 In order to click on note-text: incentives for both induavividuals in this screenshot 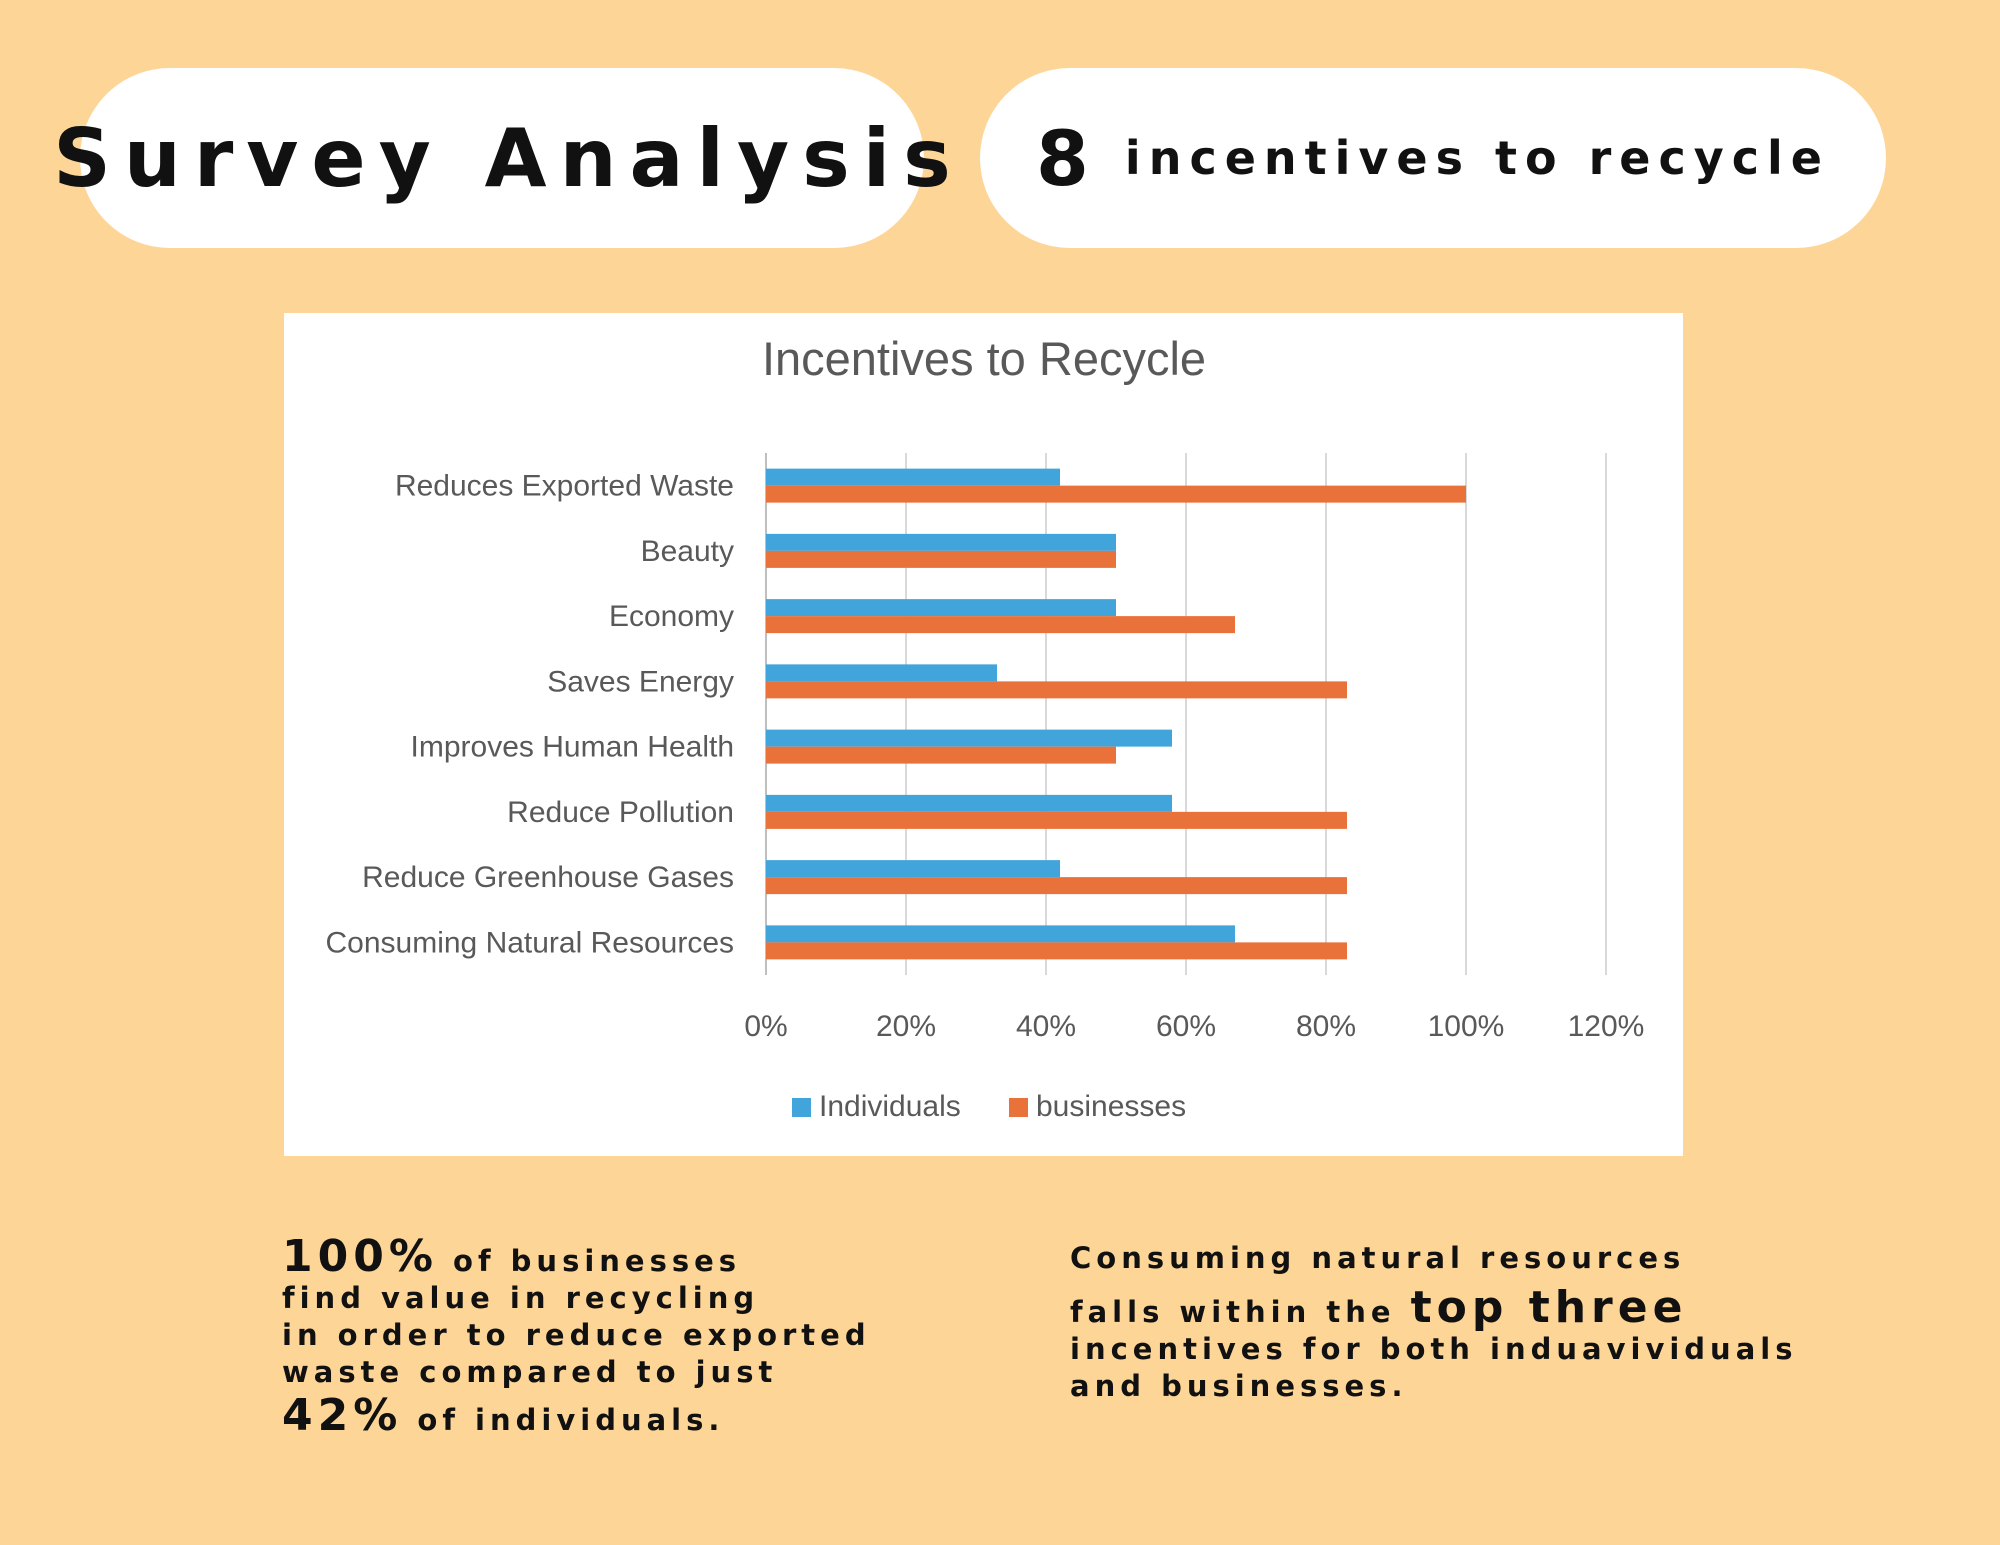, I will do `click(1434, 1349)`.